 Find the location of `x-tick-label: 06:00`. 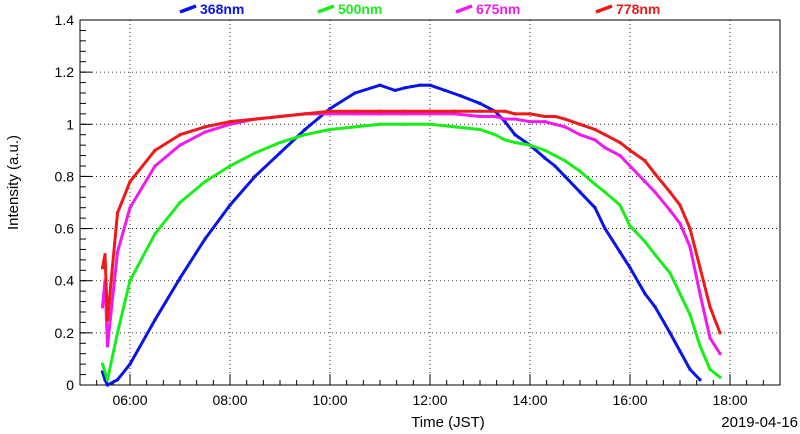

x-tick-label: 06:00 is located at coordinates (129, 400).